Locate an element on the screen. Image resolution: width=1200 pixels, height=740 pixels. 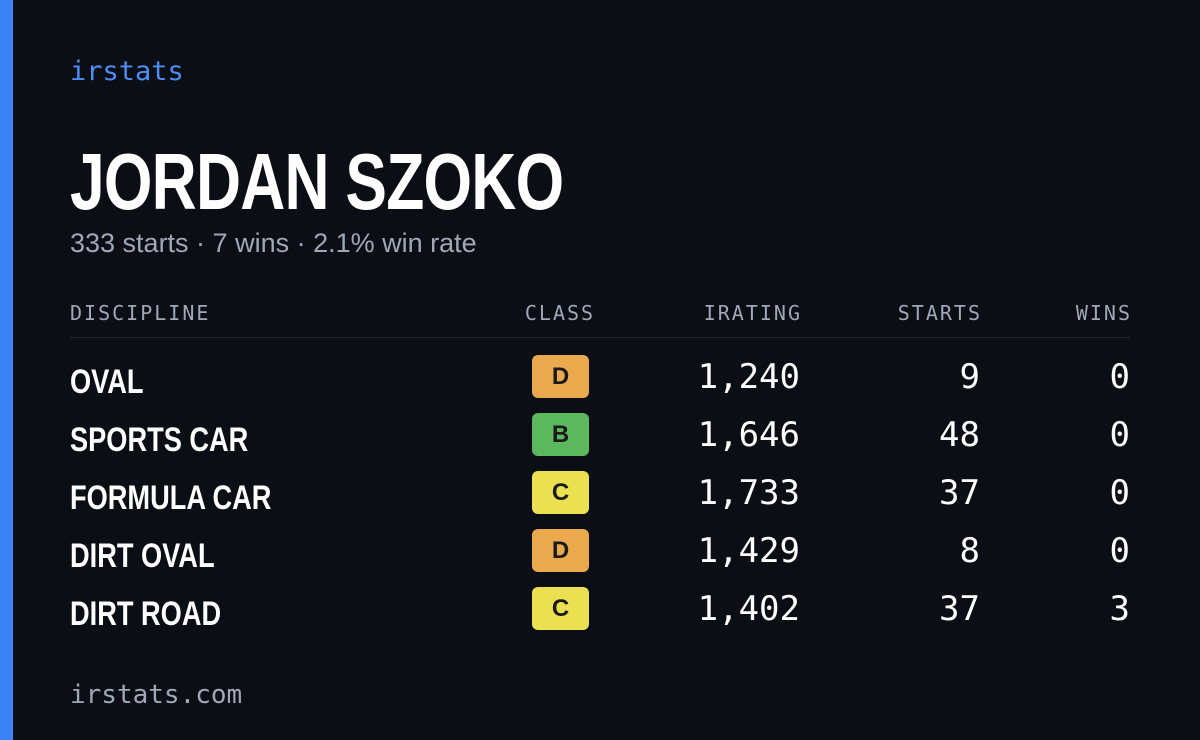
starts: 8 is located at coordinates (969, 551).